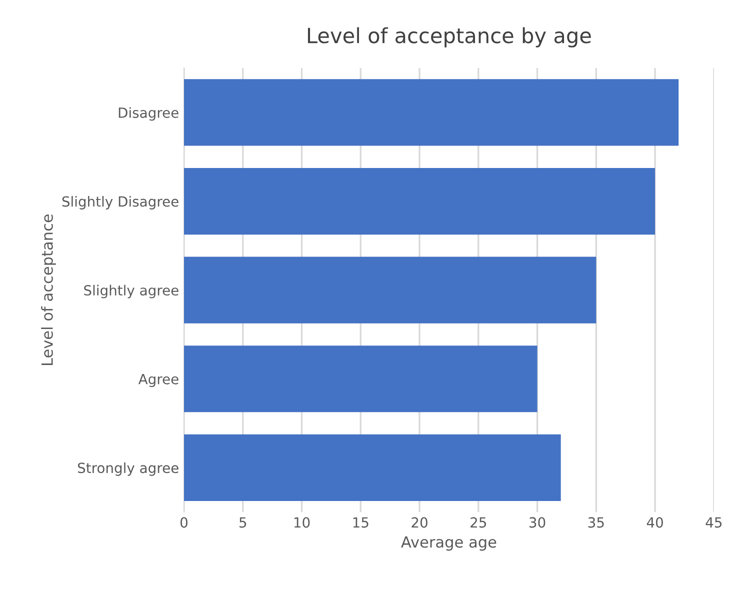  Describe the element at coordinates (596, 522) in the screenshot. I see `x-tick-label: 35` at that location.